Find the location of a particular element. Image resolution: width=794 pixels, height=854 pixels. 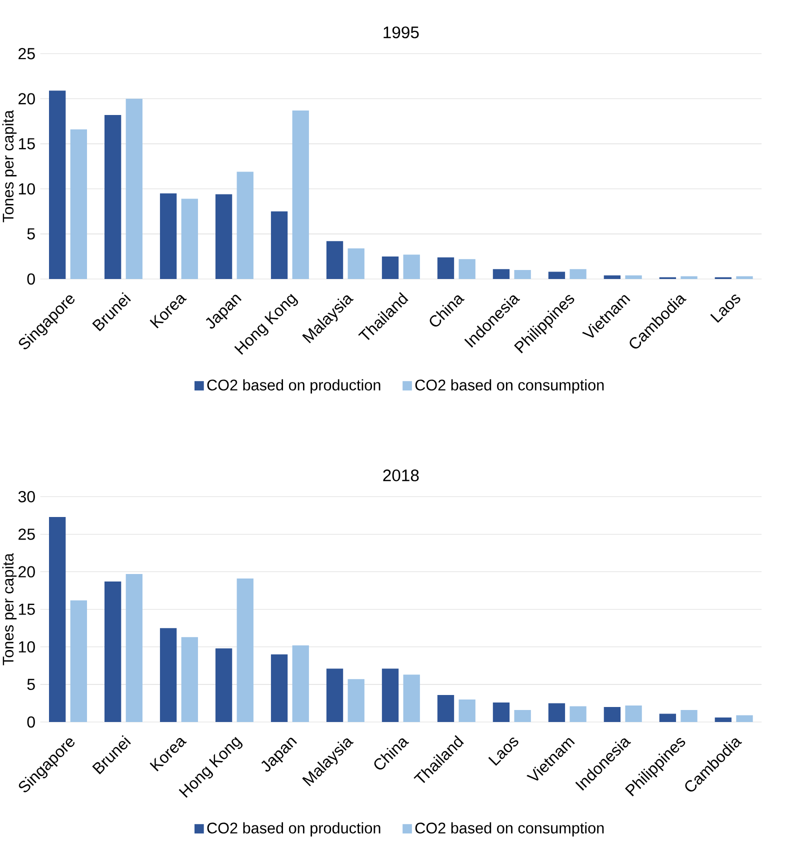

chart-title: 2018 is located at coordinates (401, 476).